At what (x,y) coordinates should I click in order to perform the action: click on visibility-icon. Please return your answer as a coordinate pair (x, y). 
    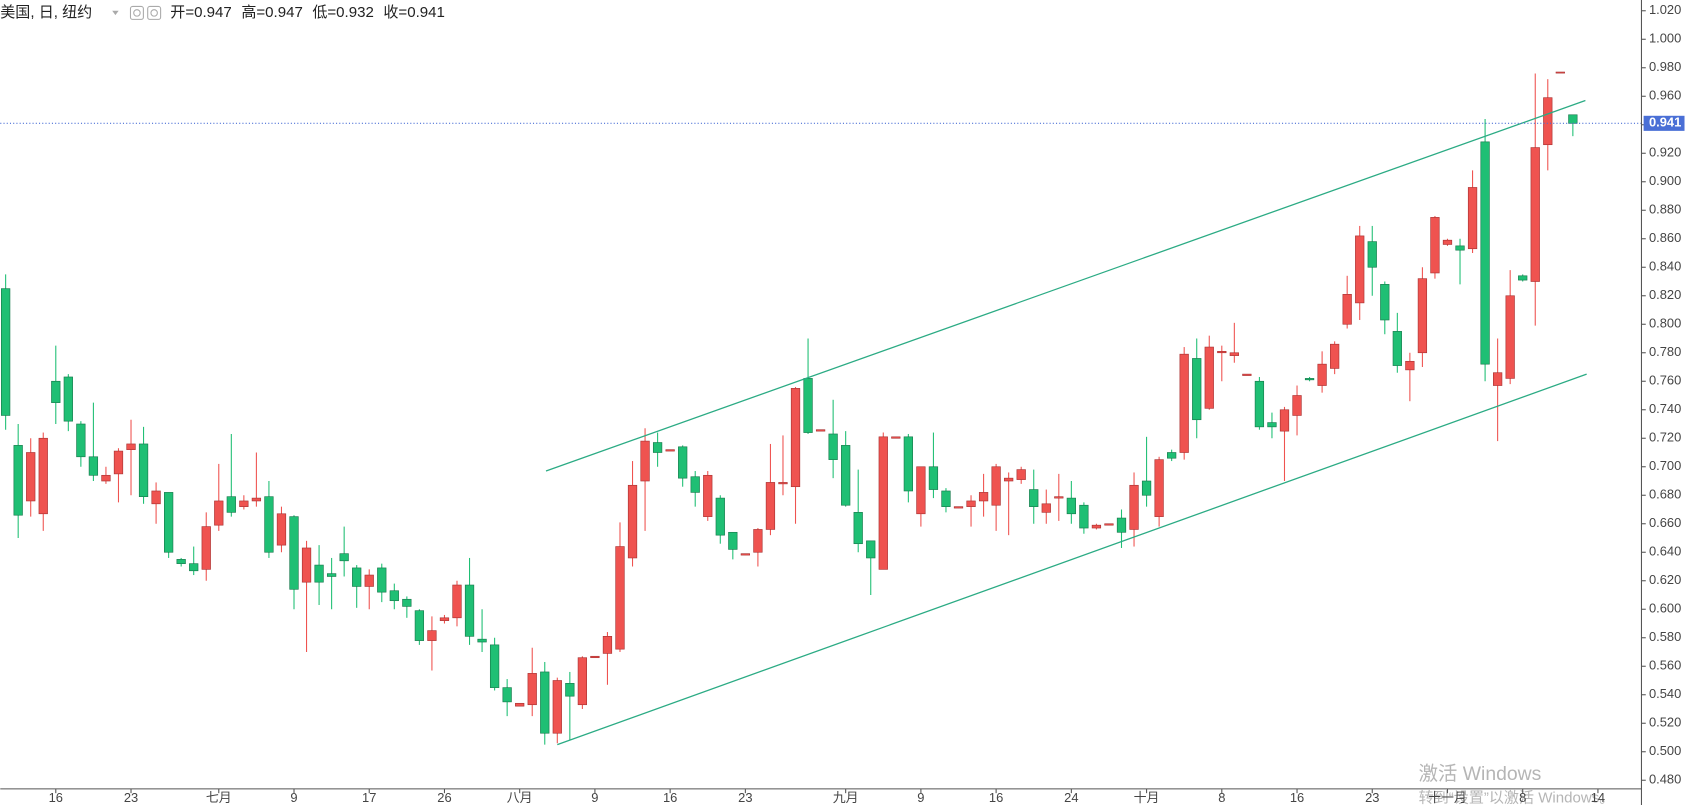
    Looking at the image, I should click on (136, 12).